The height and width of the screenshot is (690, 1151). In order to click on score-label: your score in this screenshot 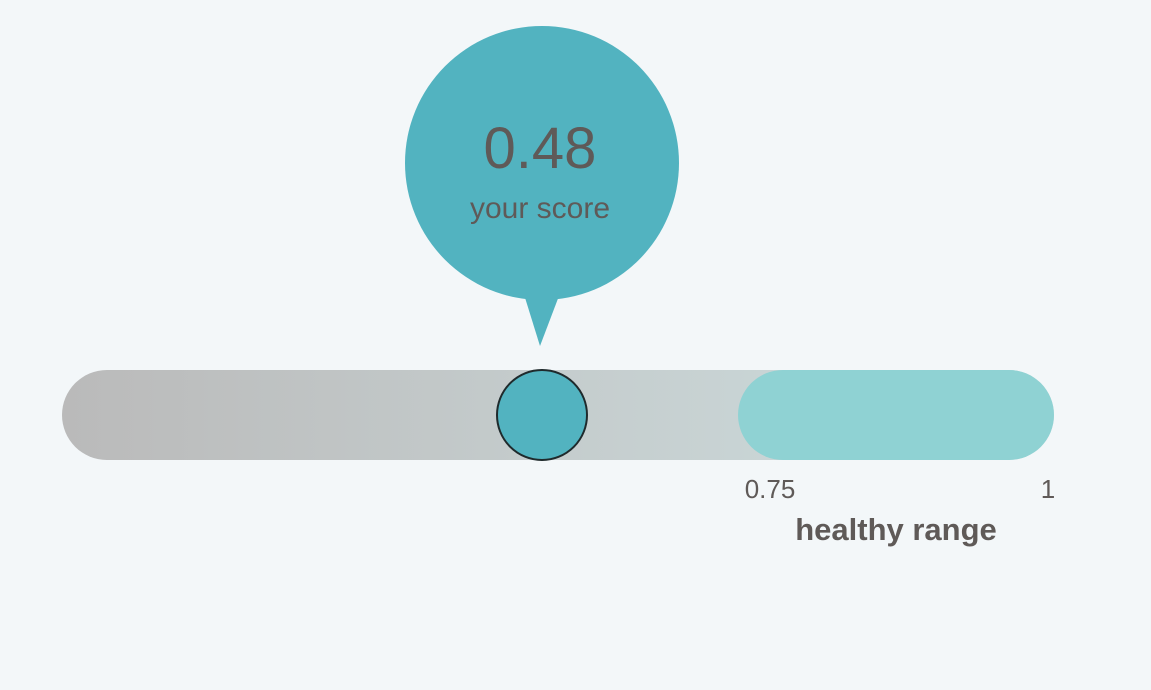, I will do `click(540, 208)`.